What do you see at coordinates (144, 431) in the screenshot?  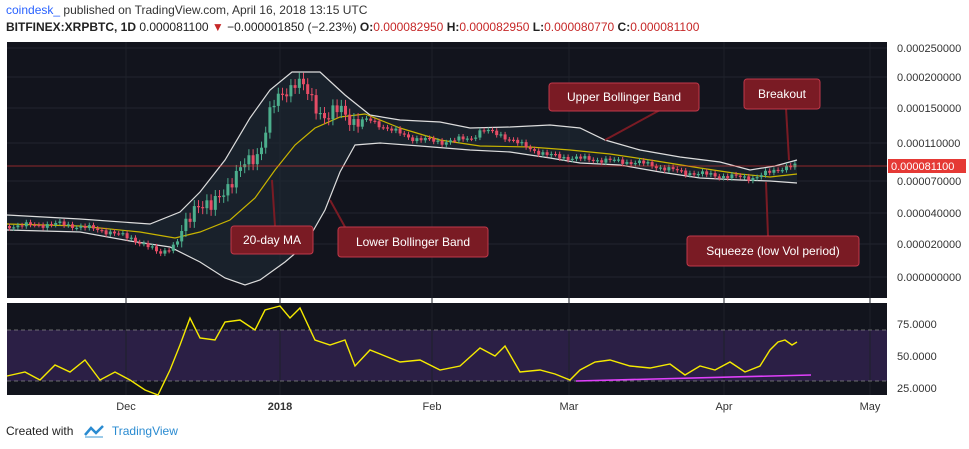 I see `tradingview-brand: TradingView` at bounding box center [144, 431].